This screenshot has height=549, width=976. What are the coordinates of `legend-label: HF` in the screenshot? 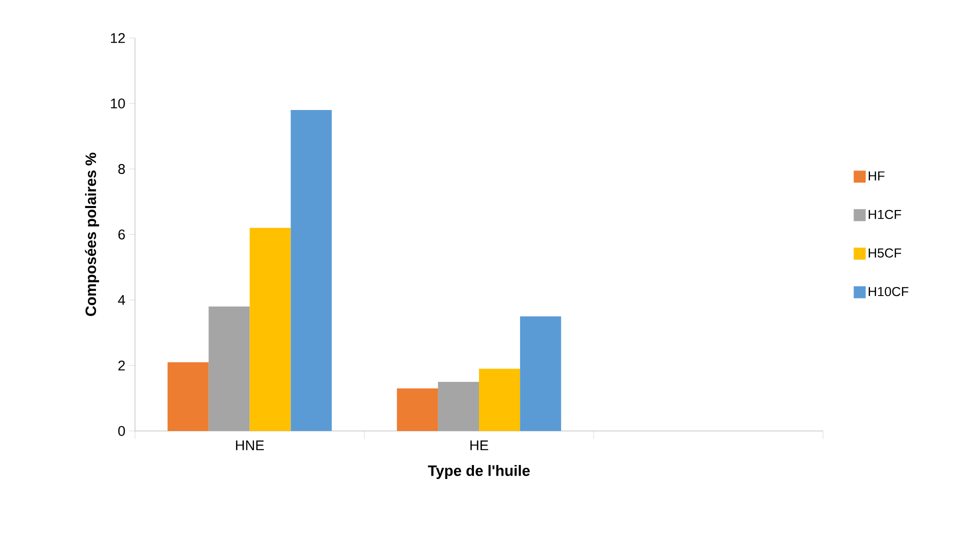 It's located at (876, 175).